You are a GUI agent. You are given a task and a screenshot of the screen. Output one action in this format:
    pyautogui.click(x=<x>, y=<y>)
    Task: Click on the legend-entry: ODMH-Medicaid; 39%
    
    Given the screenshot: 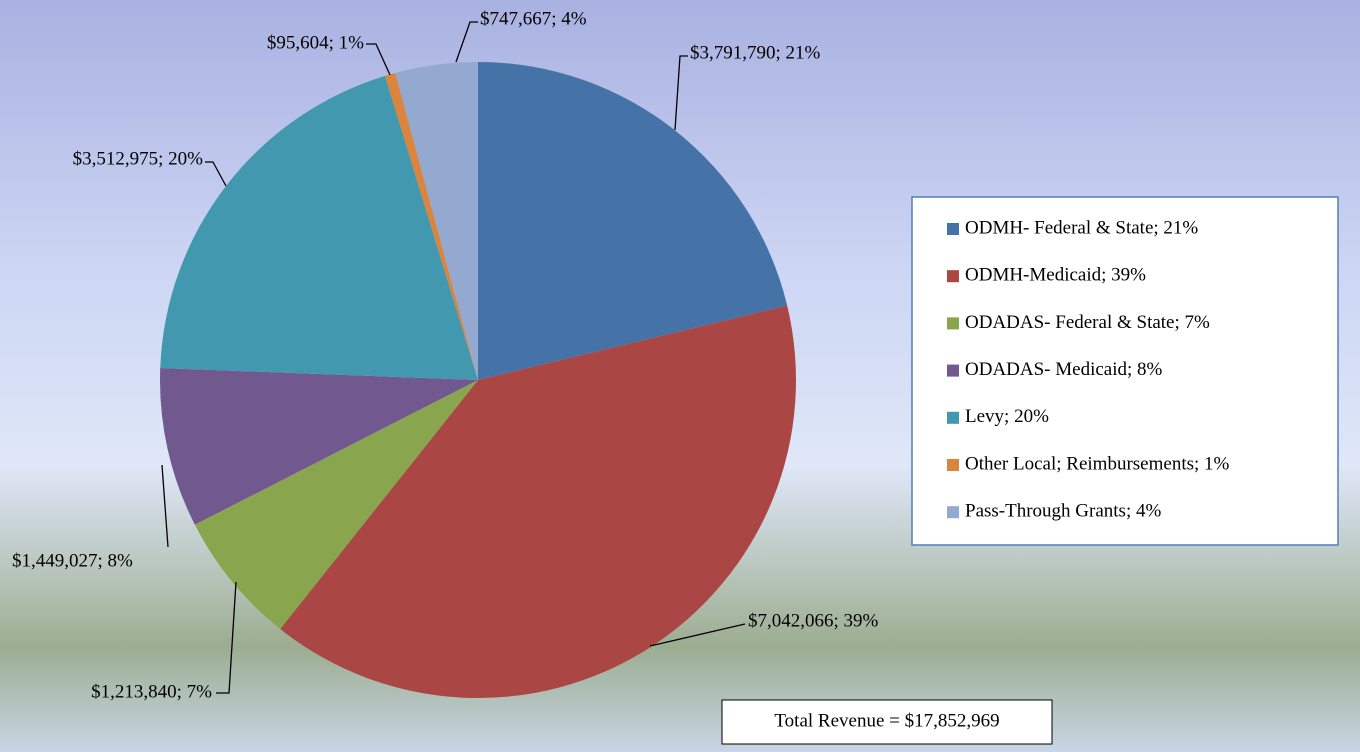 What is the action you would take?
    pyautogui.click(x=1055, y=275)
    